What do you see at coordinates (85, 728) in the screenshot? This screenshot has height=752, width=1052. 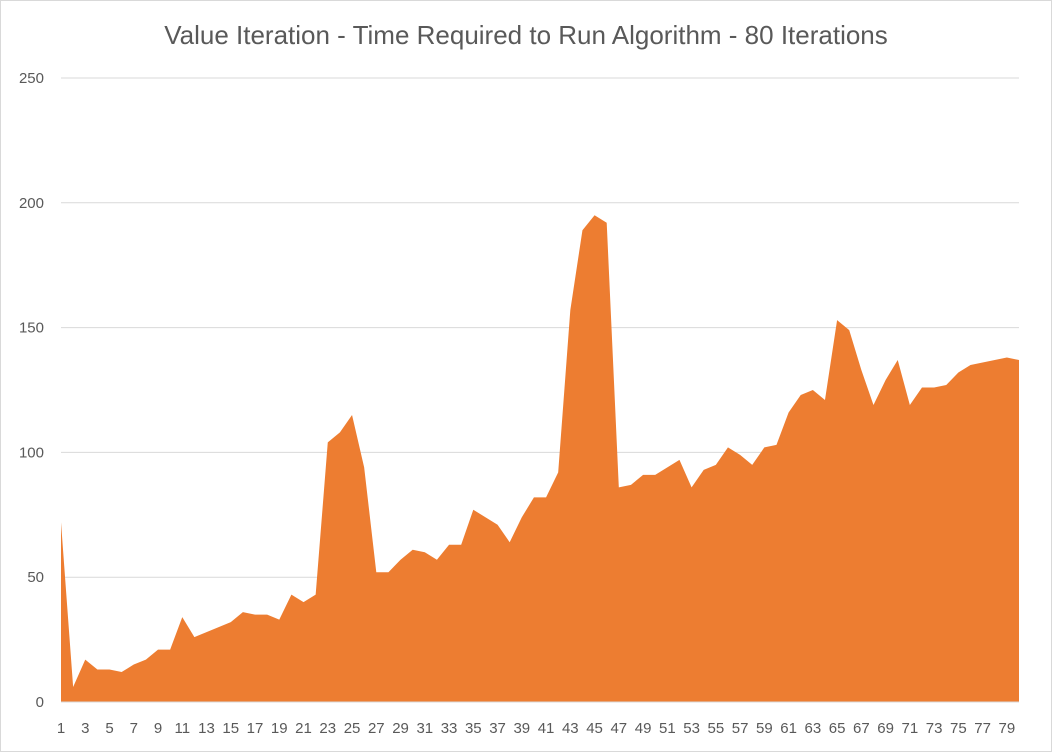 I see `x-tick-label: 3` at bounding box center [85, 728].